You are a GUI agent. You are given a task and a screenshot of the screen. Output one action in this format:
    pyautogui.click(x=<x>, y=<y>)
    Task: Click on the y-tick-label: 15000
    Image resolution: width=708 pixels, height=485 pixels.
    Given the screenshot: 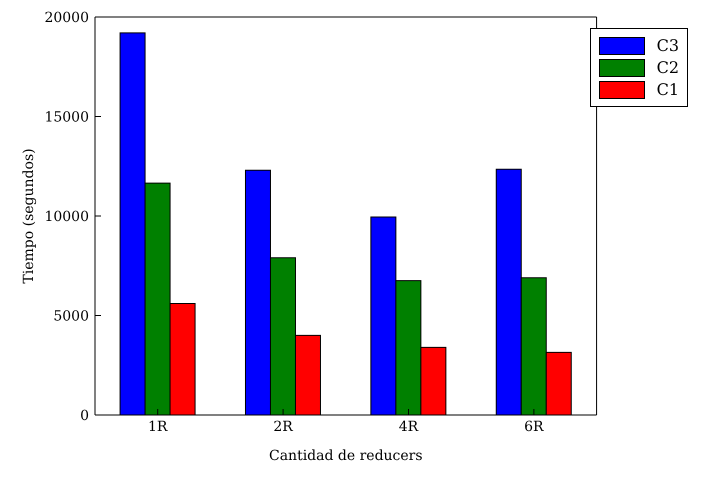 What is the action you would take?
    pyautogui.click(x=66, y=117)
    